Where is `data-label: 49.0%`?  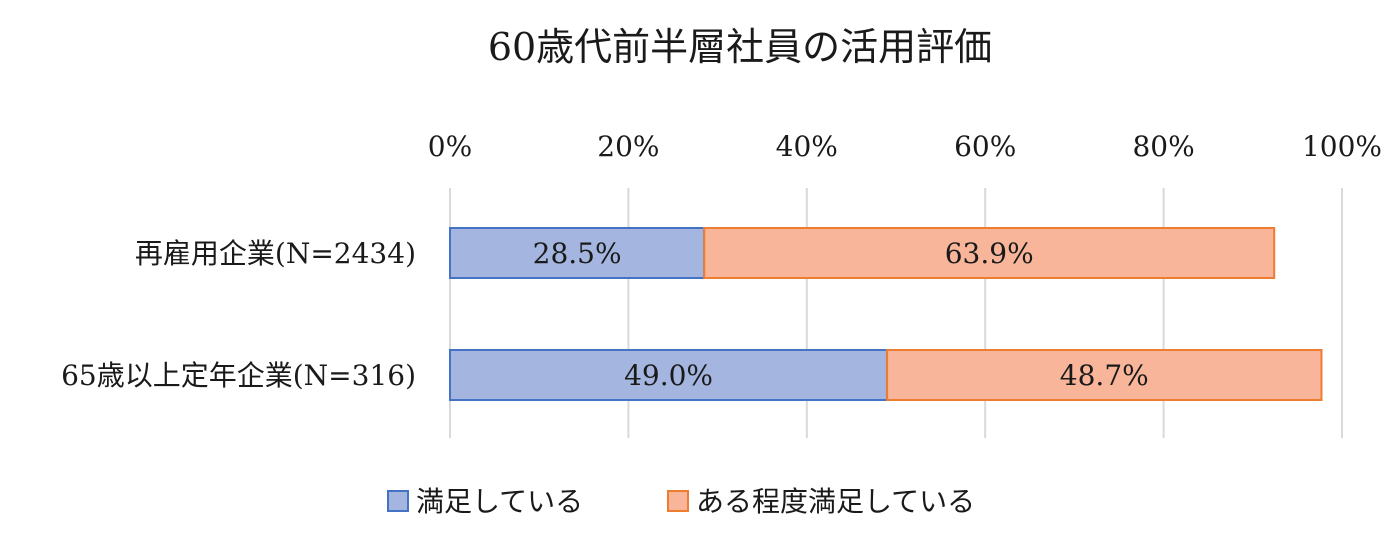 data-label: 49.0% is located at coordinates (668, 375).